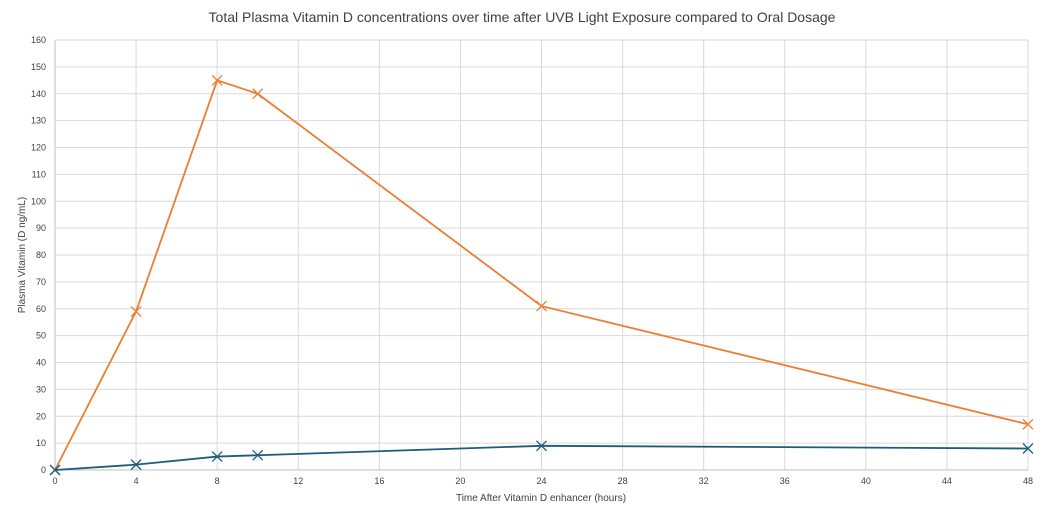 The height and width of the screenshot is (515, 1044). I want to click on y-tick-label: 0, so click(43, 470).